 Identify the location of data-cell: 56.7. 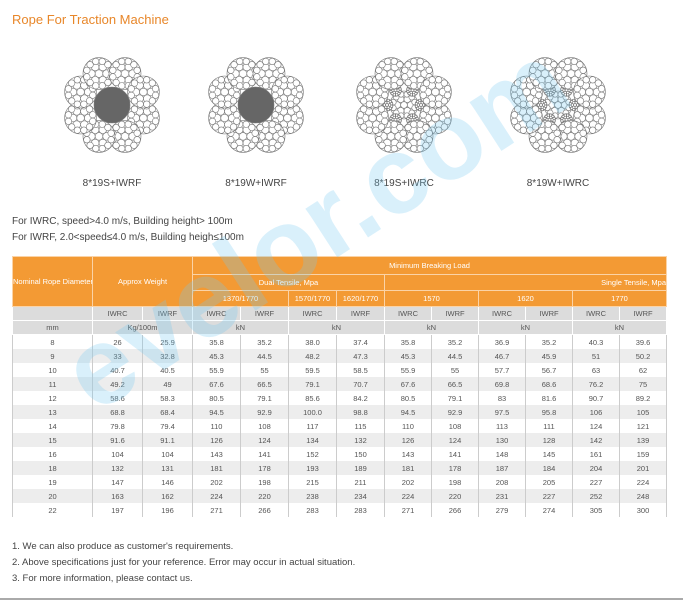
(549, 370).